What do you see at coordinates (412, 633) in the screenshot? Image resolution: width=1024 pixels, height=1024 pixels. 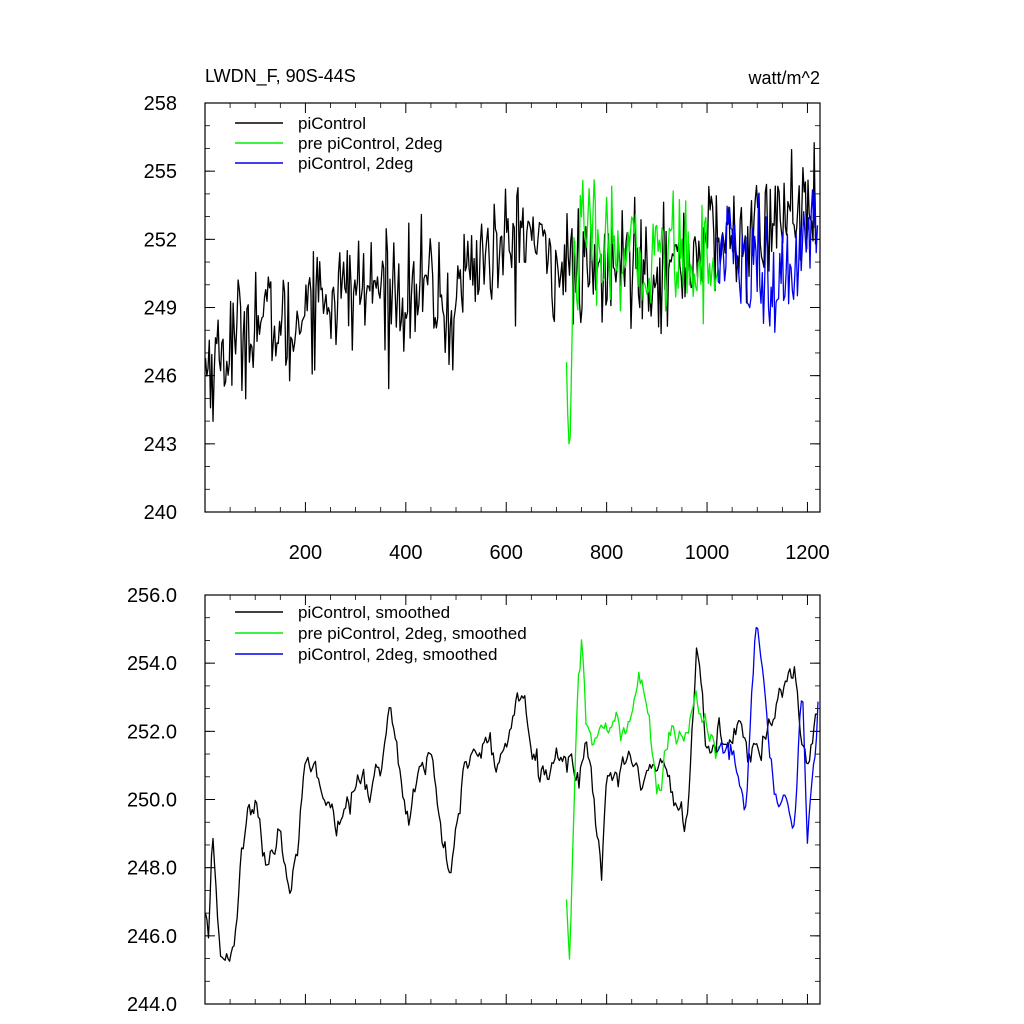 I see `legend-label-2: pre piControl, 2deg, smoothed` at bounding box center [412, 633].